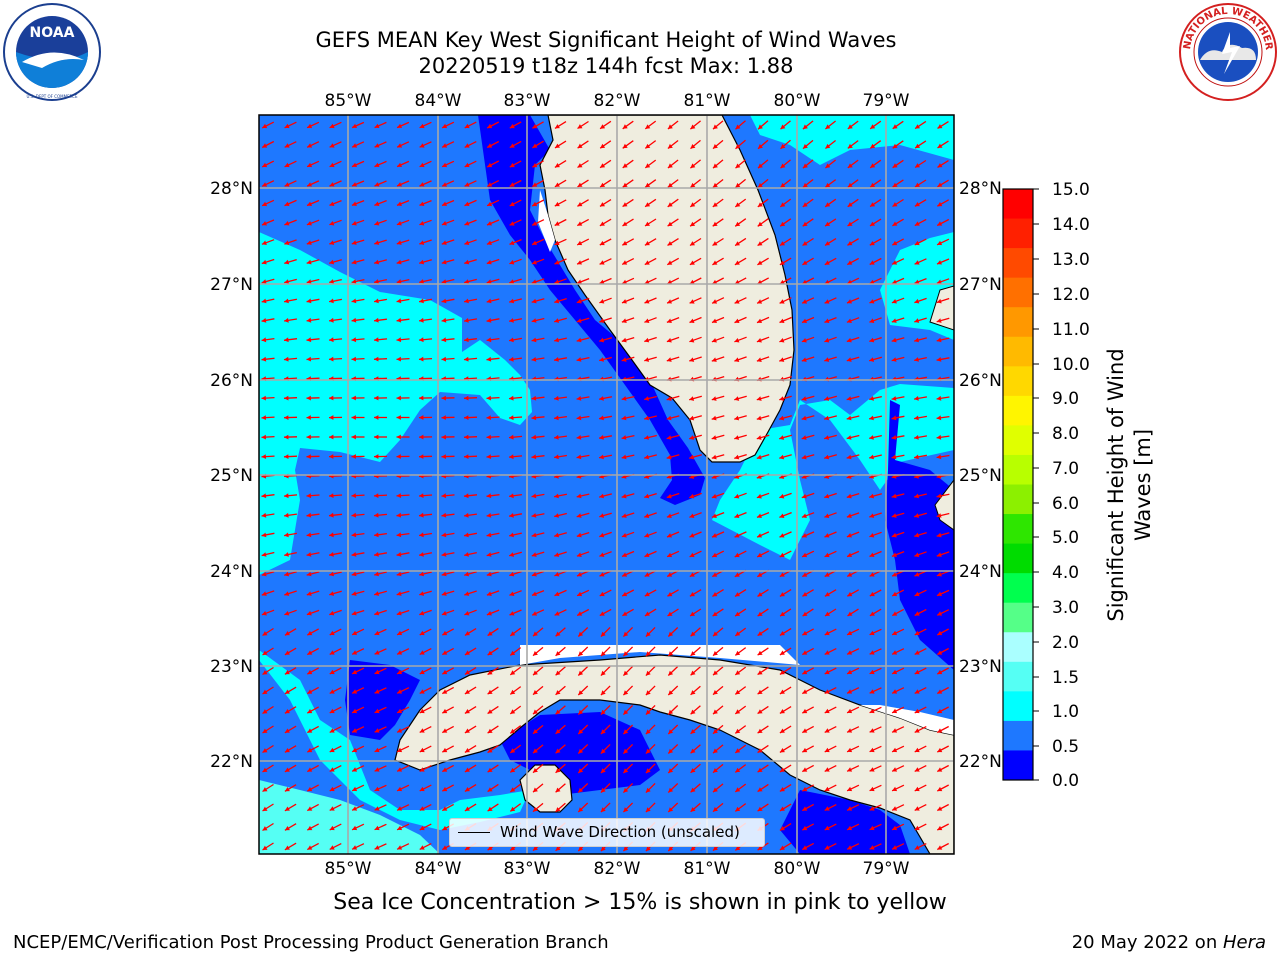 The width and height of the screenshot is (1280, 960). I want to click on lon-label-bottom: 80°W, so click(797, 869).